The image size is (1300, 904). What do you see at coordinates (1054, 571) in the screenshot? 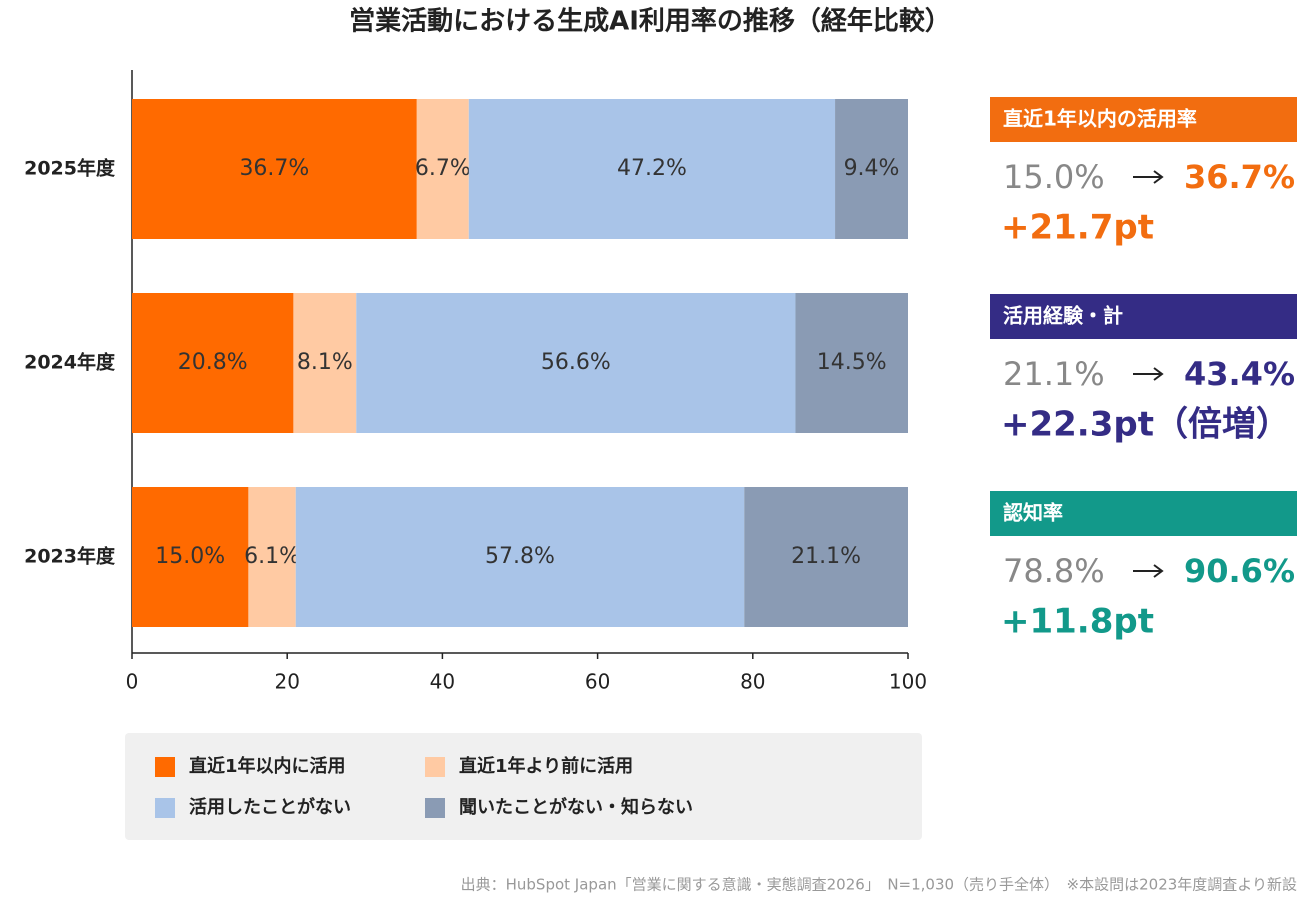
I see `panel-from: 78.8%` at bounding box center [1054, 571].